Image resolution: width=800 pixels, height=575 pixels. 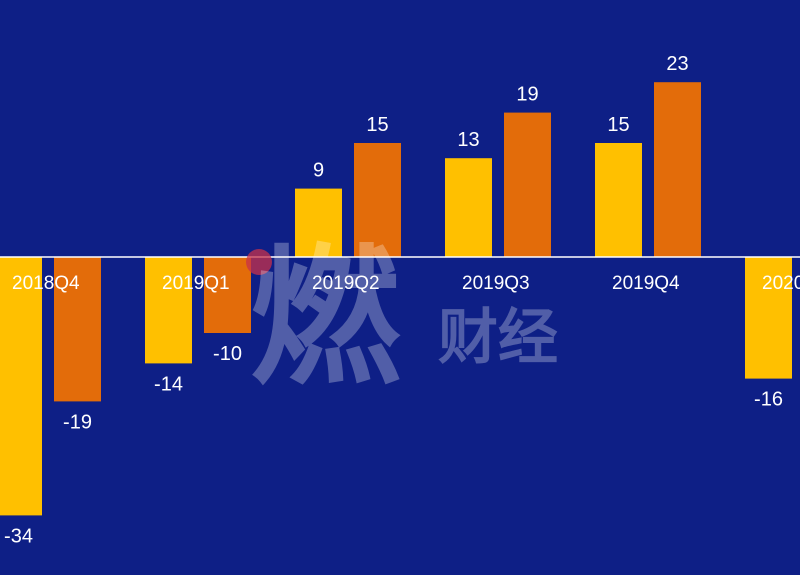 I want to click on value-label-2019q2-series-2: 15, so click(x=377, y=125).